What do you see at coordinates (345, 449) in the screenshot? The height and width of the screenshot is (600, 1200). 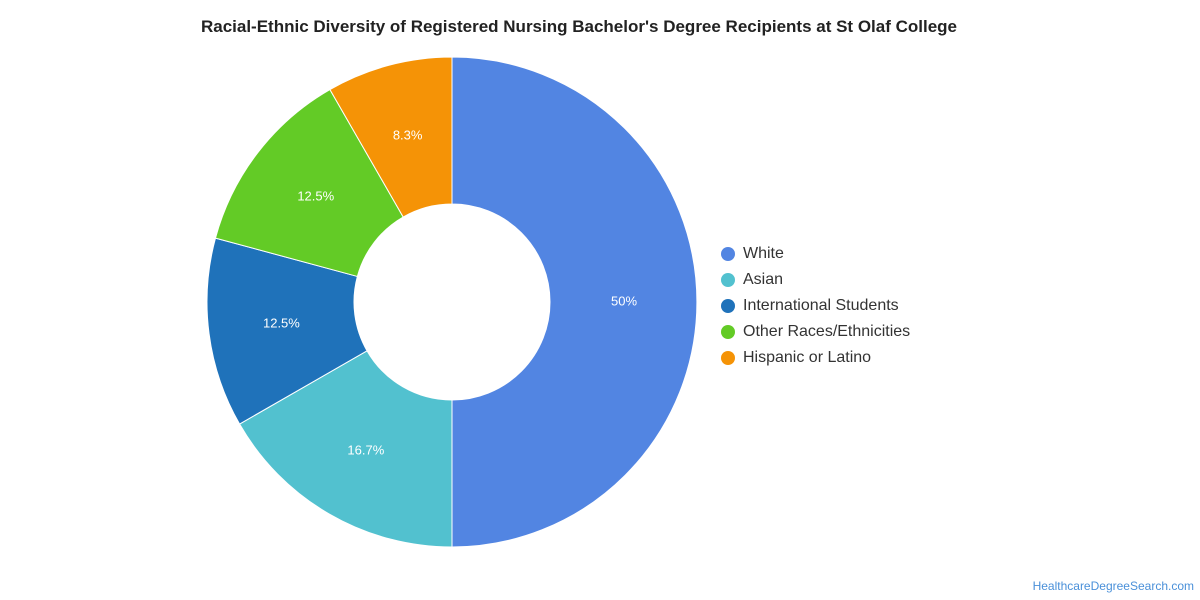 I see `slice-asian` at bounding box center [345, 449].